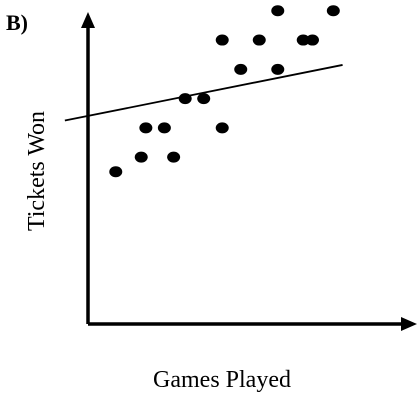 The image size is (417, 400). What do you see at coordinates (222, 380) in the screenshot?
I see `x-axis-title: Games Played` at bounding box center [222, 380].